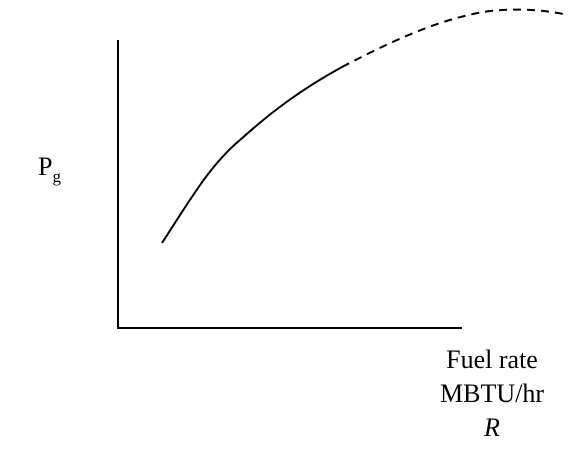  What do you see at coordinates (491, 427) in the screenshot?
I see `x-axis-label-line: R` at bounding box center [491, 427].